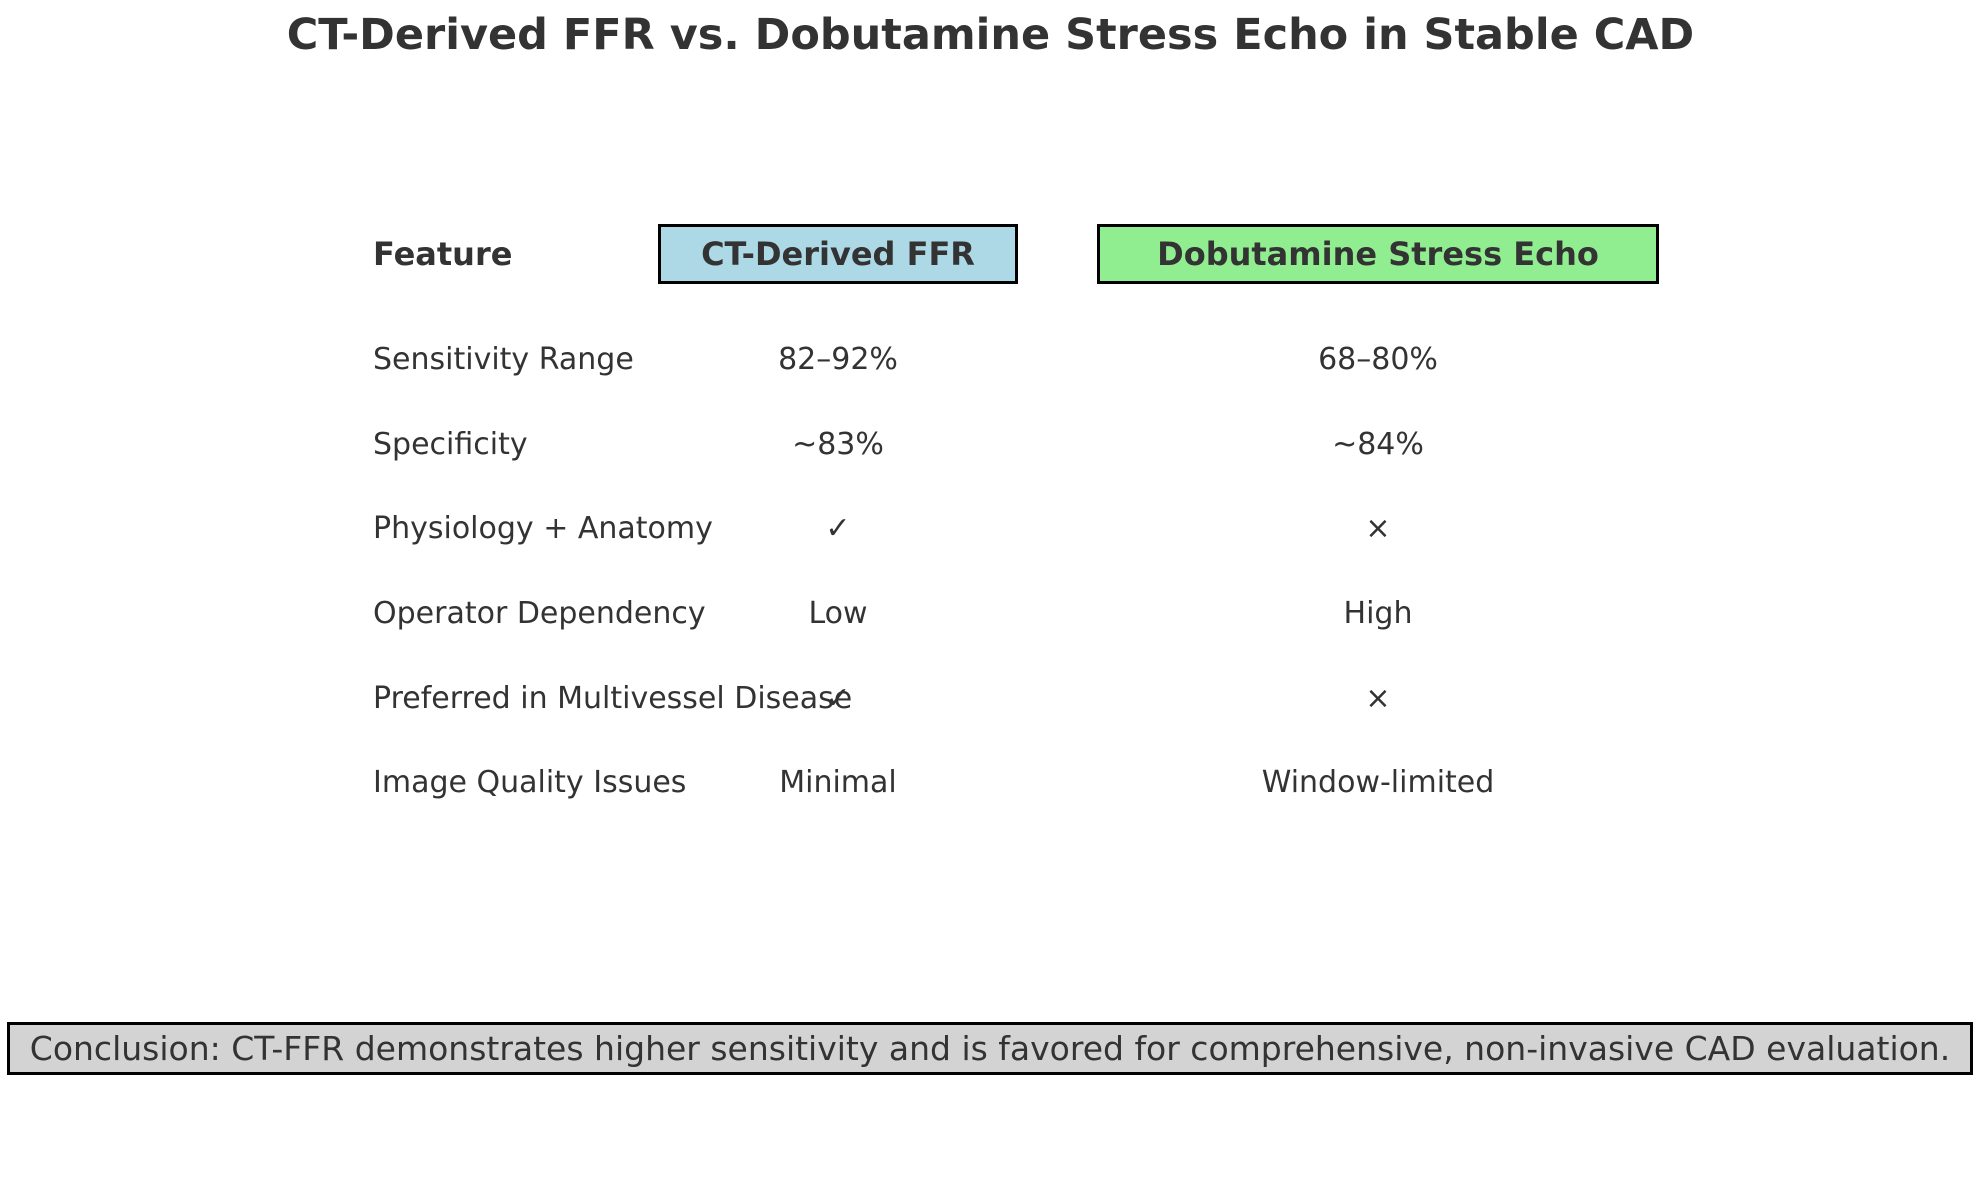 This screenshot has width=1981, height=1186. What do you see at coordinates (838, 782) in the screenshot?
I see `row-ct-ffr-value: Minimal` at bounding box center [838, 782].